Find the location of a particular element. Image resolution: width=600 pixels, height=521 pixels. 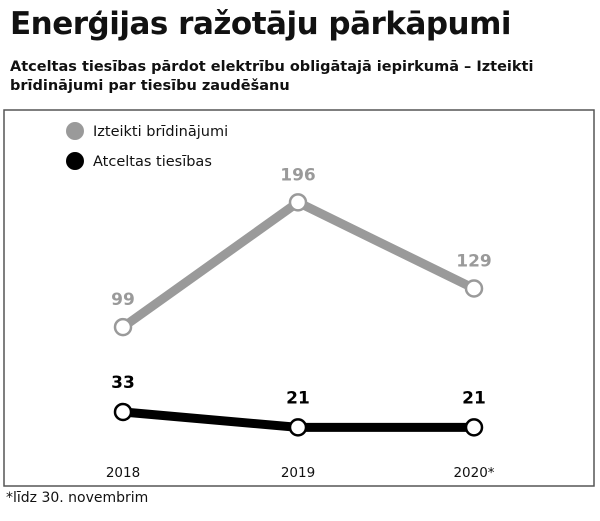

data-label-atceltas: 33 is located at coordinates (123, 383).